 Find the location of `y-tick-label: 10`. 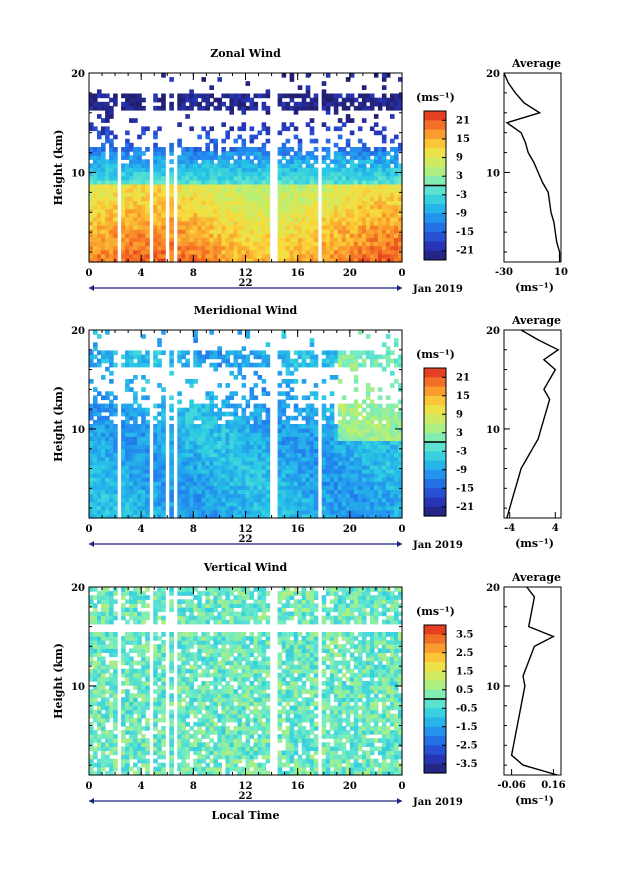

y-tick-label: 10 is located at coordinates (78, 173).